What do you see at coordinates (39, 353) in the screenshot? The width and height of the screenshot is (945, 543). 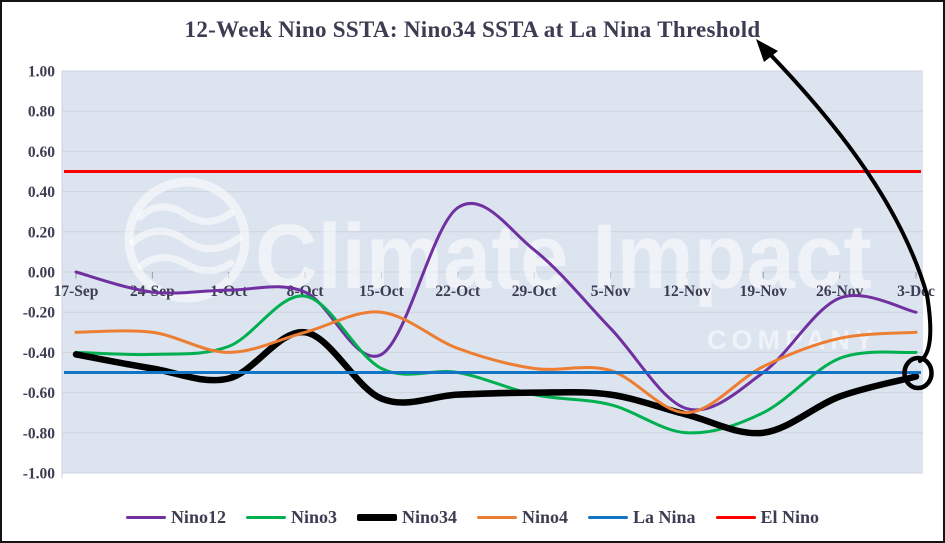 I see `y-tick-label: -0.40` at bounding box center [39, 353].